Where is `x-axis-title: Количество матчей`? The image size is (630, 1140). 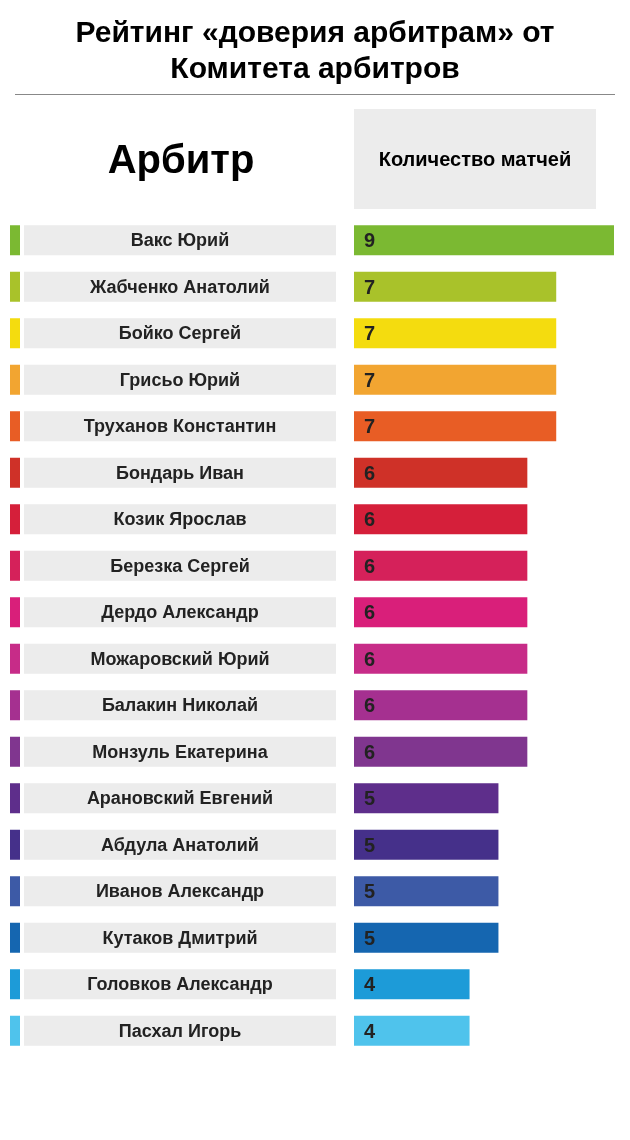
x-axis-title: Количество матчей is located at coordinates (475, 159).